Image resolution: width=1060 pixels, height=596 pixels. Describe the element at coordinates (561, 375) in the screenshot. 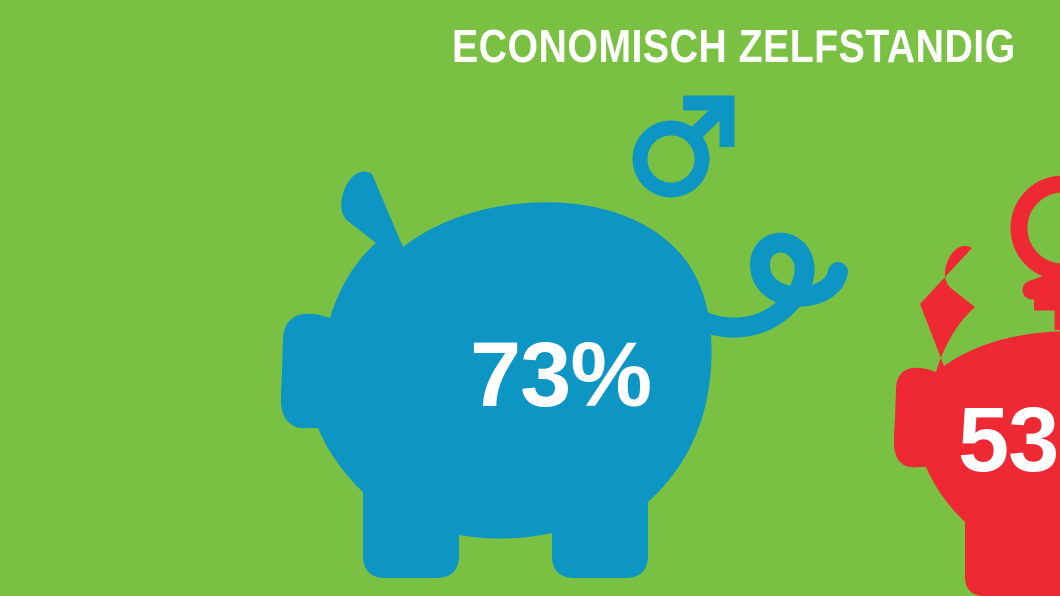

I see `value-label-male: 73%` at that location.